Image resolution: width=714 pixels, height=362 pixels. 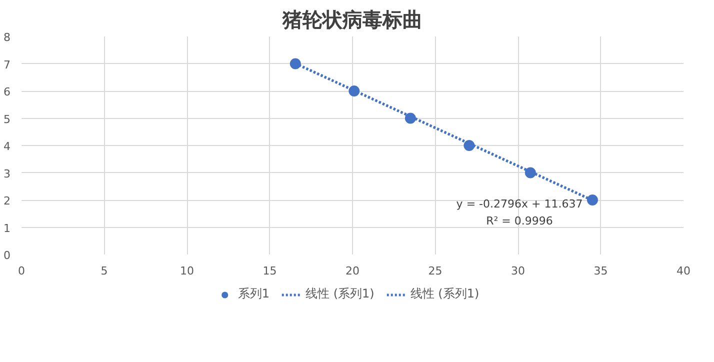 What do you see at coordinates (7, 37) in the screenshot?
I see `y-tick-label: 8` at bounding box center [7, 37].